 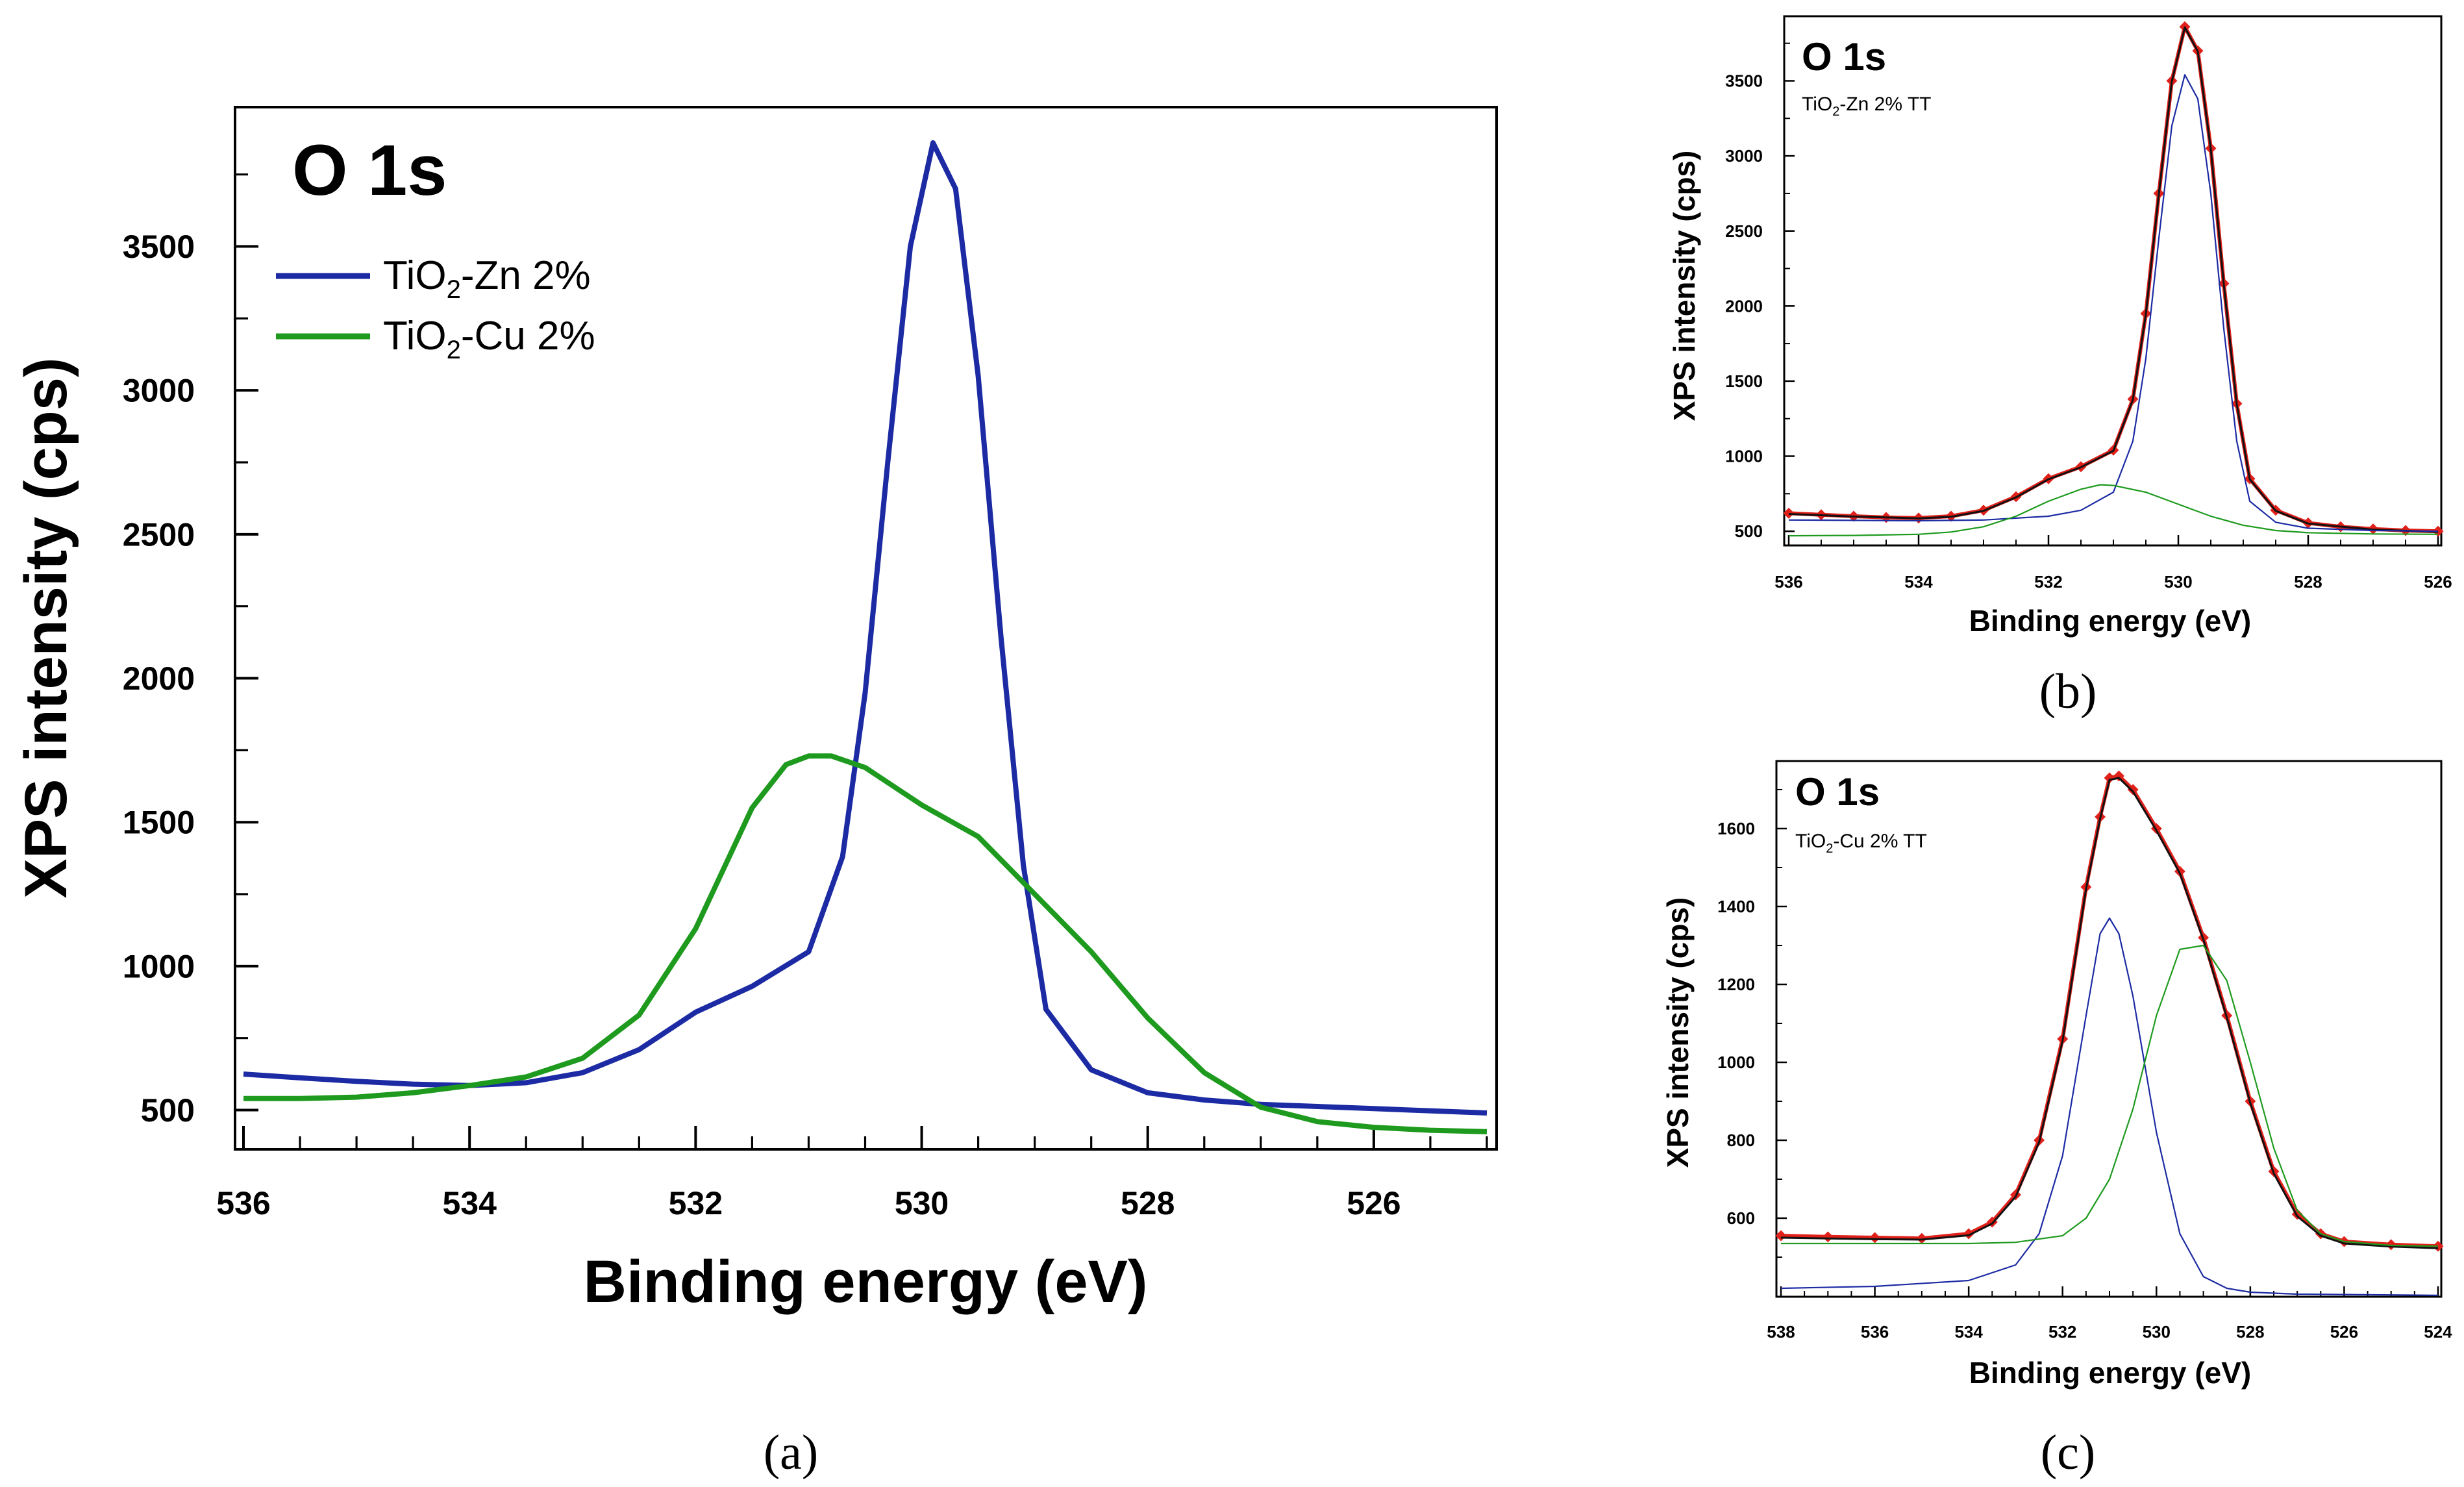 What do you see at coordinates (2110, 621) in the screenshot?
I see `panel-b-xlabel: Binding energy (eV)` at bounding box center [2110, 621].